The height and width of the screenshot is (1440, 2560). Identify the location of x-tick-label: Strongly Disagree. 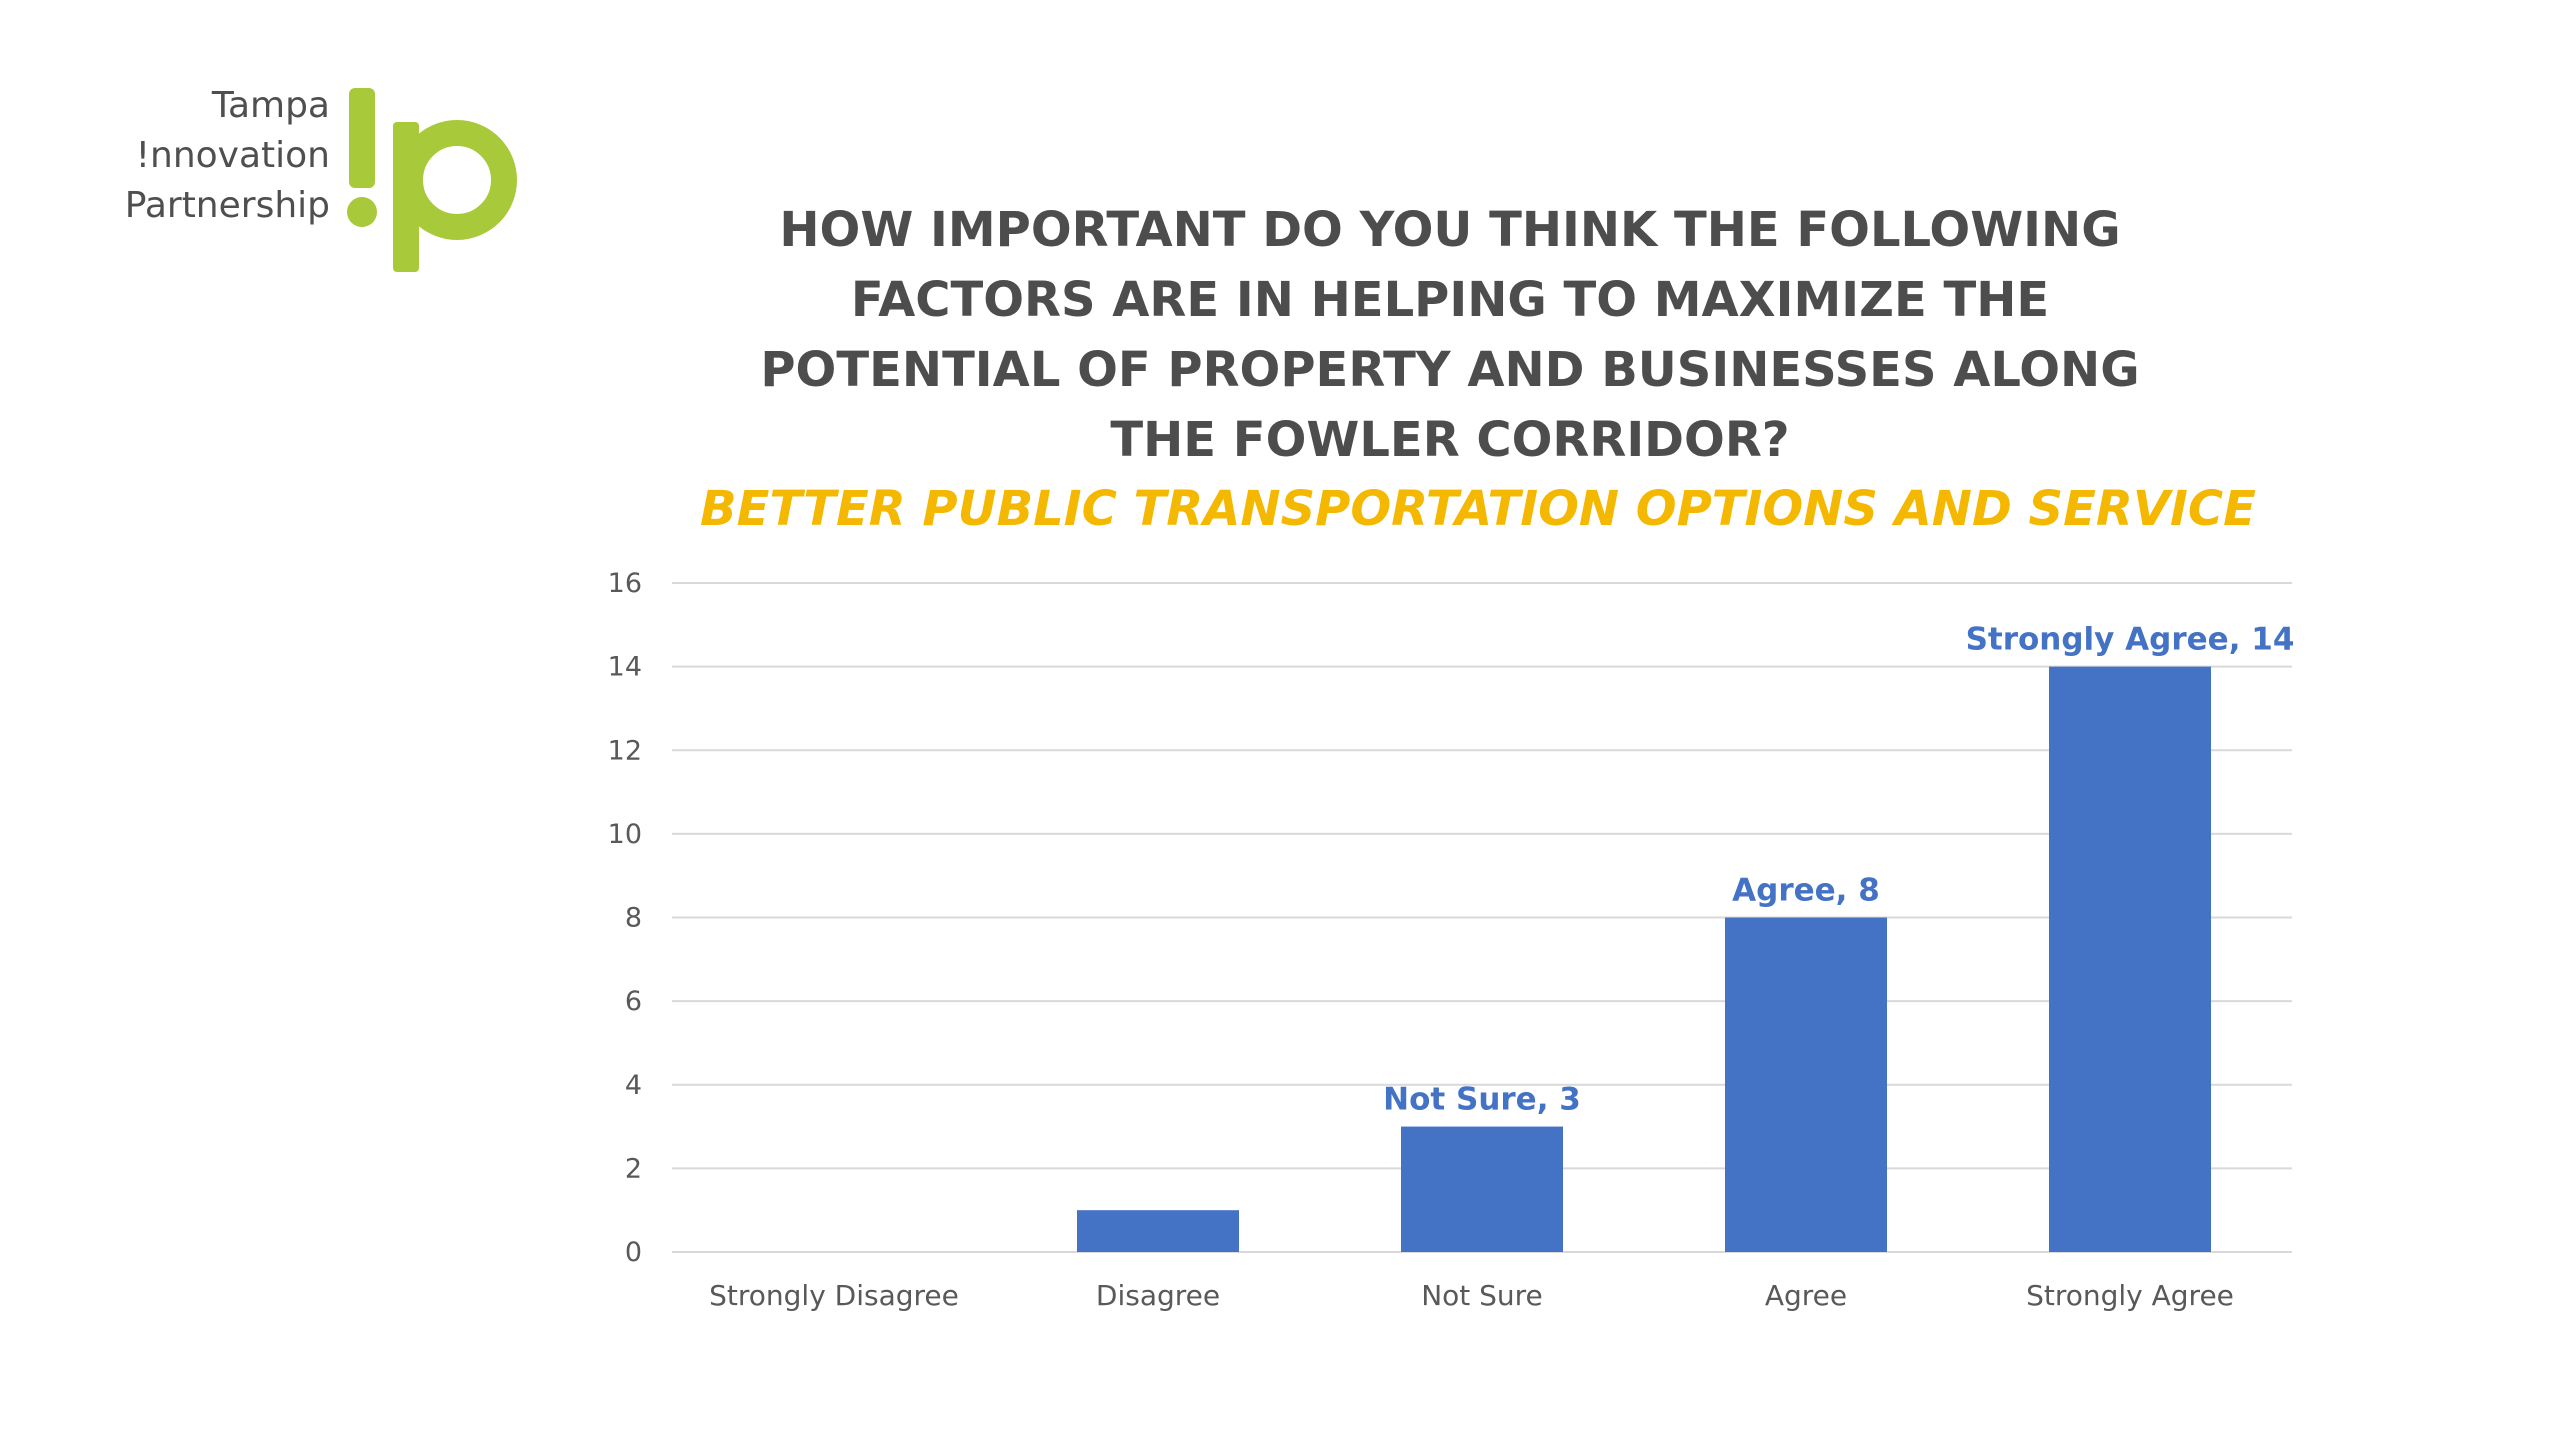
(834, 1295).